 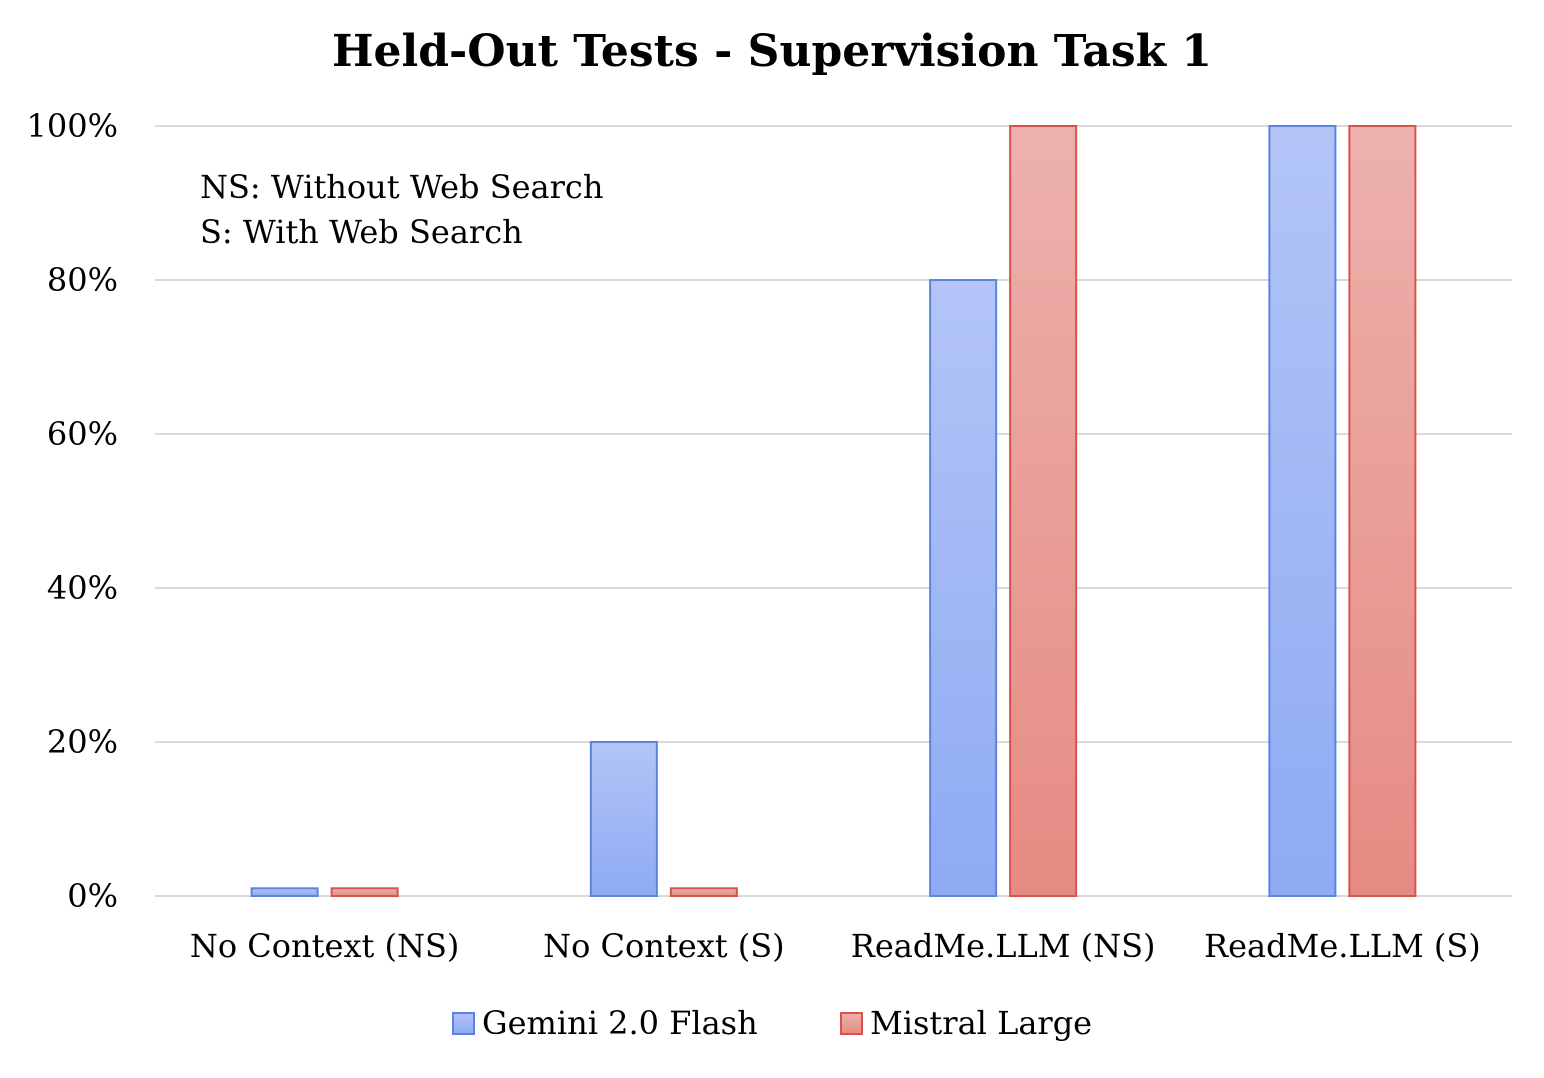 I want to click on legend-swatch-gemini, so click(x=463, y=1023).